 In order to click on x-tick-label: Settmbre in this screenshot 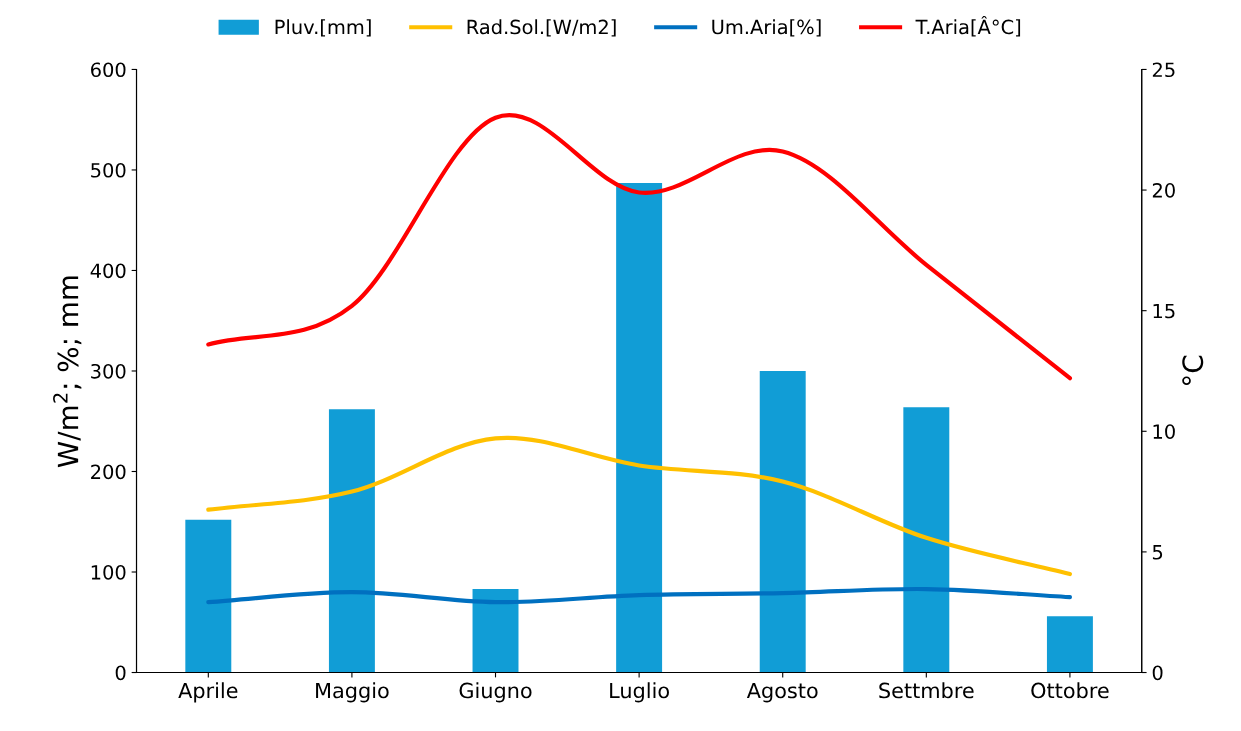, I will do `click(926, 690)`.